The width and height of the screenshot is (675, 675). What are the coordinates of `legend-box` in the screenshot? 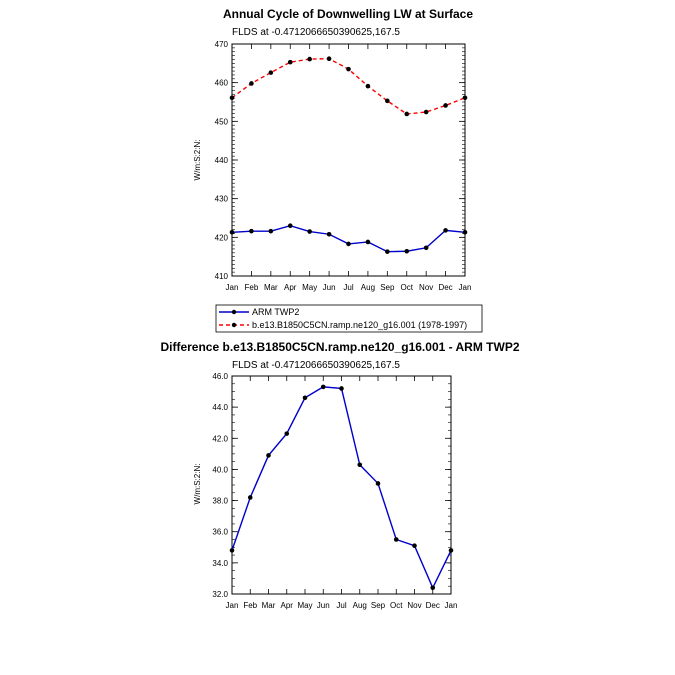 It's located at (349, 318).